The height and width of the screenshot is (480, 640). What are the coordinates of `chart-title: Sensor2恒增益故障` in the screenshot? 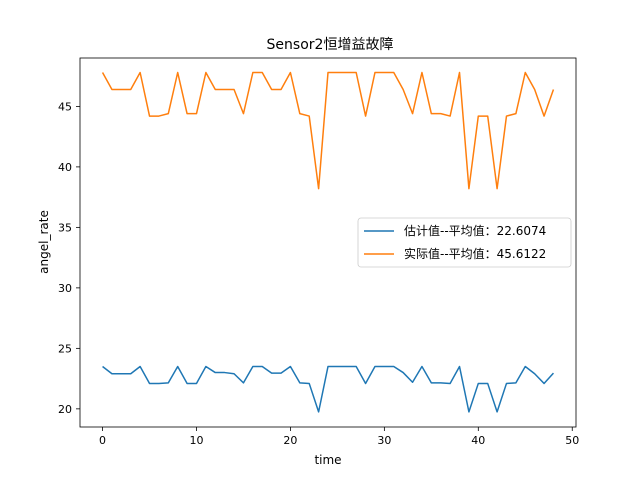 It's located at (330, 45).